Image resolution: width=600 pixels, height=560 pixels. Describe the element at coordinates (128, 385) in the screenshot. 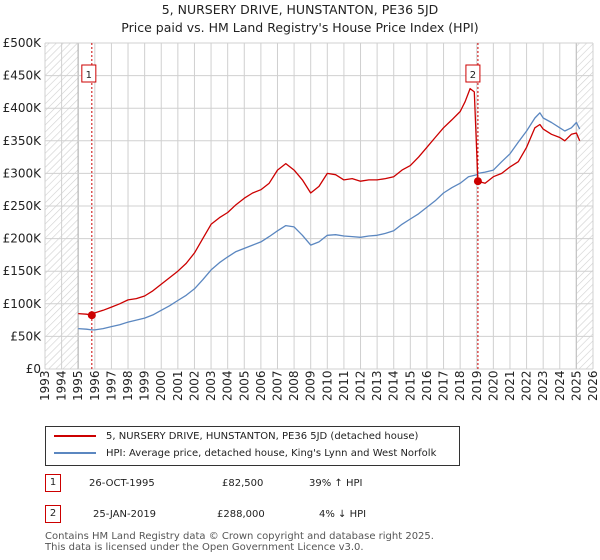

I see `x-tick-label: 1998` at that location.